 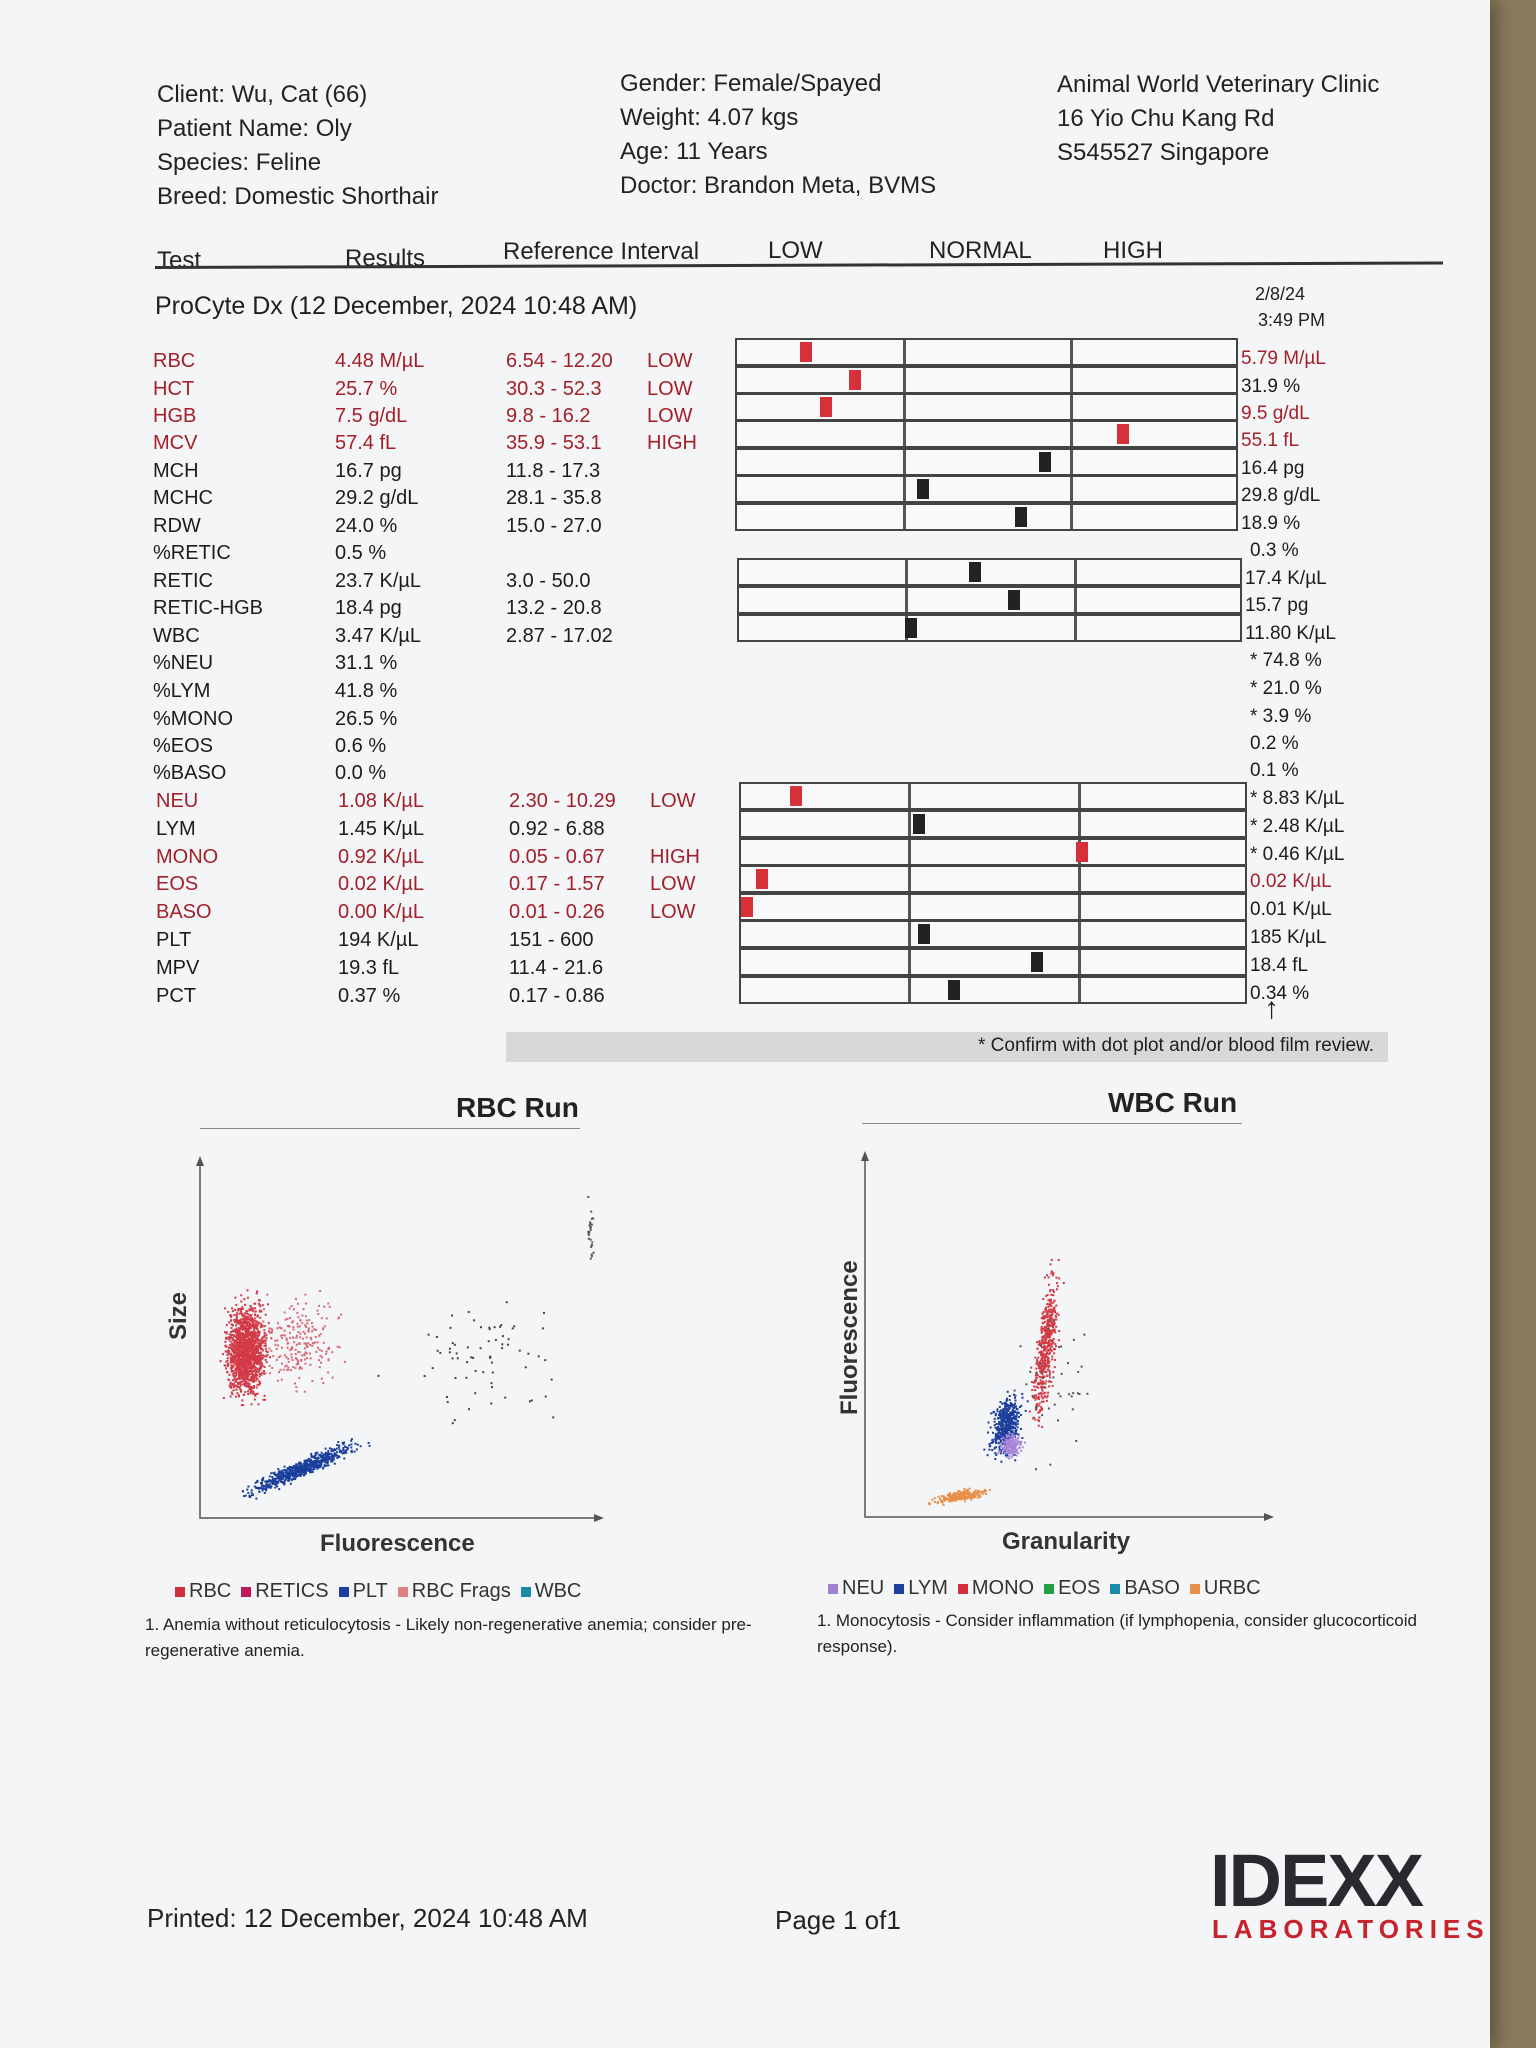 I want to click on test-name: RETIC, so click(x=183, y=581).